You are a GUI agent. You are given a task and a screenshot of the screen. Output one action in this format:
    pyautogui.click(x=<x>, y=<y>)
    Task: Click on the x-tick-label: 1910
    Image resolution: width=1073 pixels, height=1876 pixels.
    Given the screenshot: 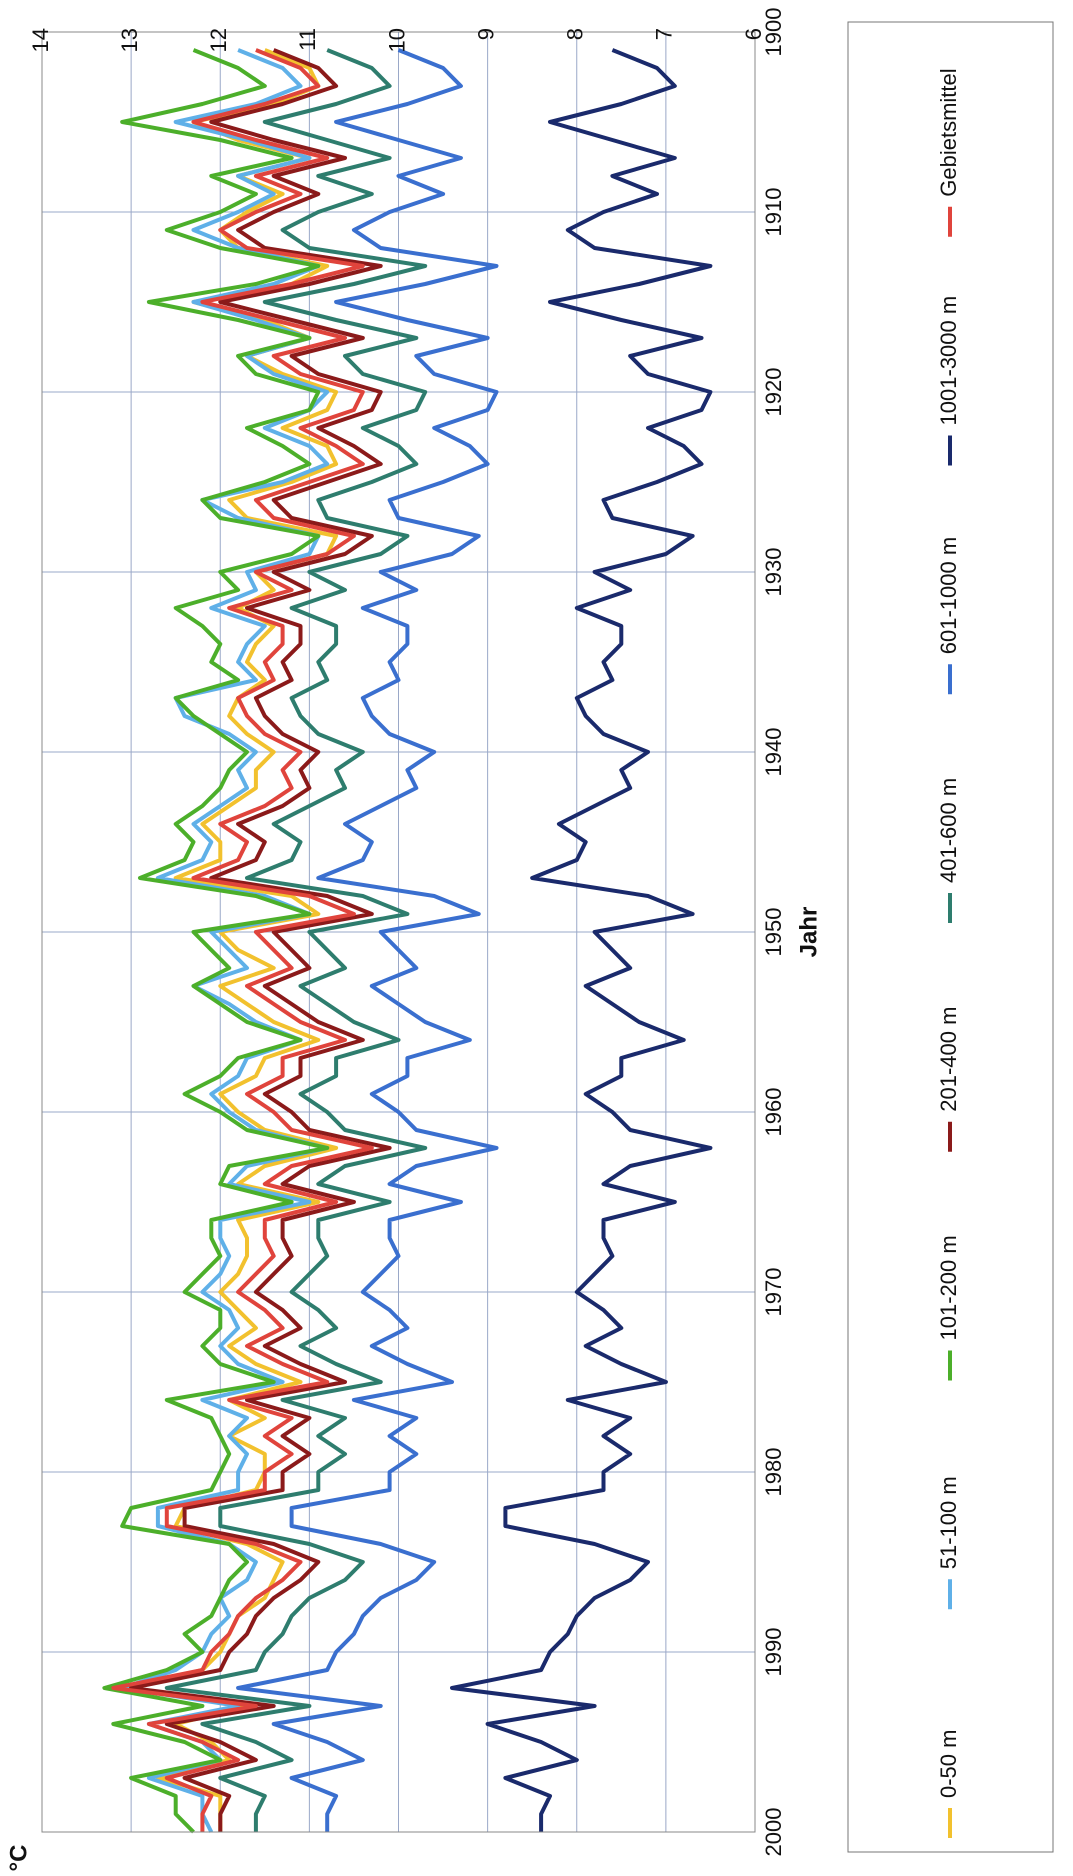 What is the action you would take?
    pyautogui.click(x=773, y=212)
    